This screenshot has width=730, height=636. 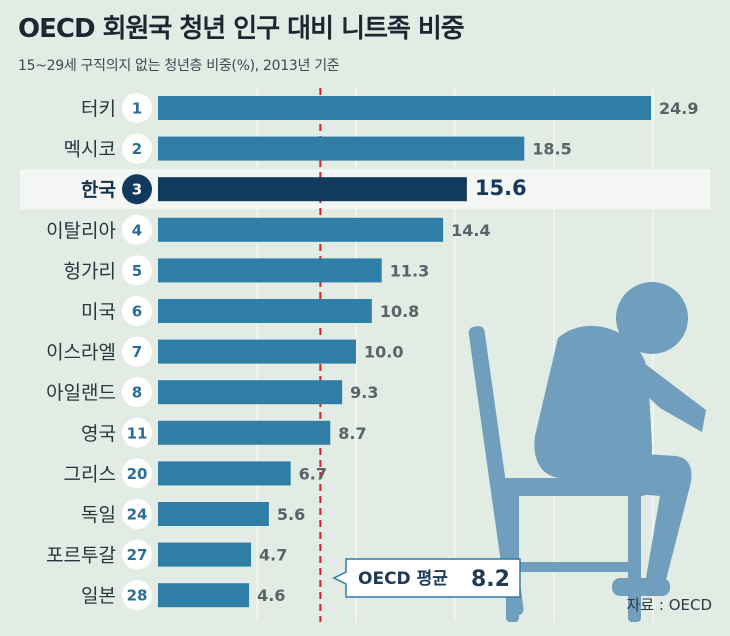 I want to click on rank-number: 2, so click(x=137, y=149).